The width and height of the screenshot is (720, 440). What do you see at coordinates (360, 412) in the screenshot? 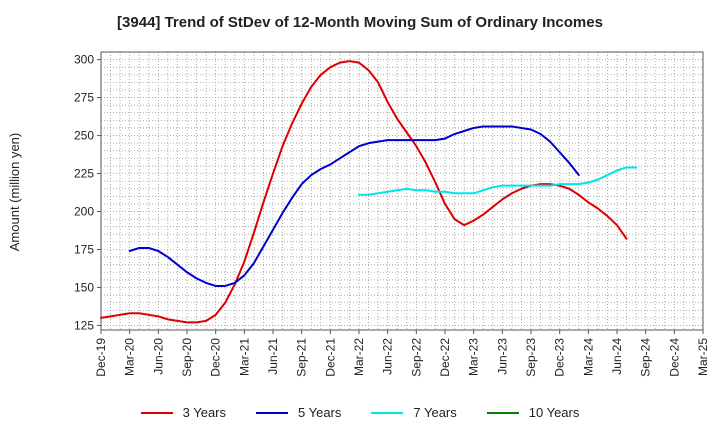
I see `legend: 3 Years 5 Years 7 Years 10 Years` at bounding box center [360, 412].